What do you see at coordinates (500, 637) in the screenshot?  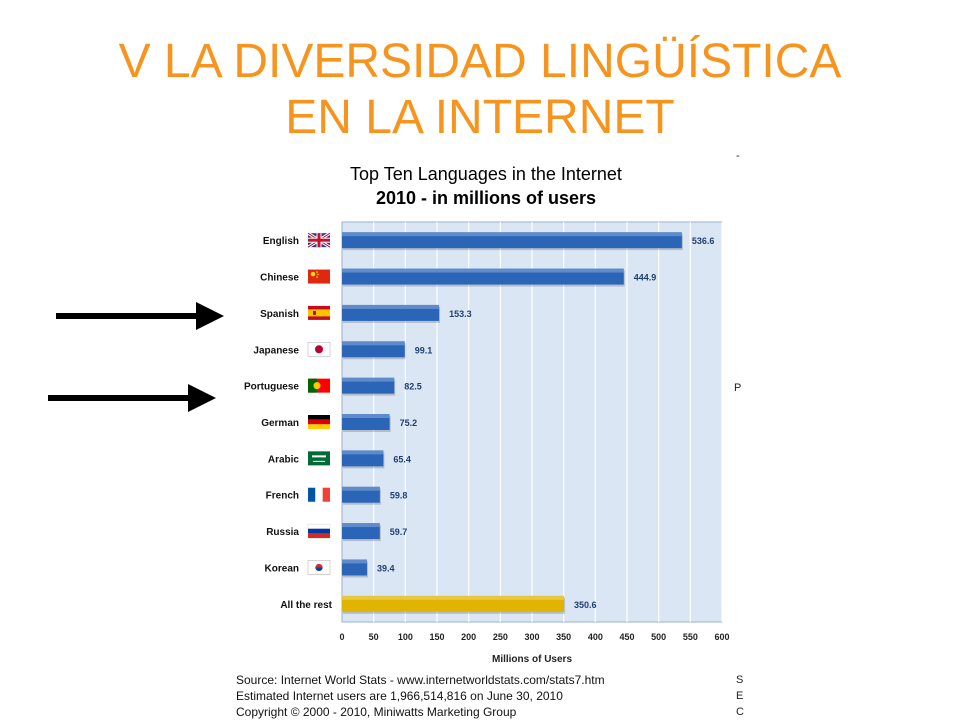 I see `x-tick-label: 250` at bounding box center [500, 637].